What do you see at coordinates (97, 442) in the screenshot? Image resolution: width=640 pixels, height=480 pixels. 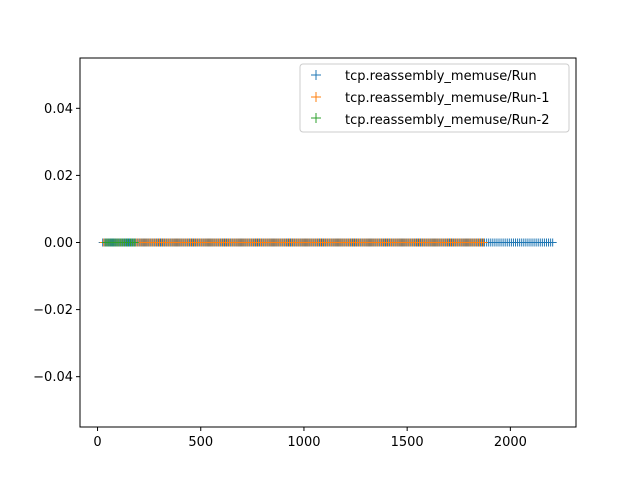 I see `x-tick-label: 0` at bounding box center [97, 442].